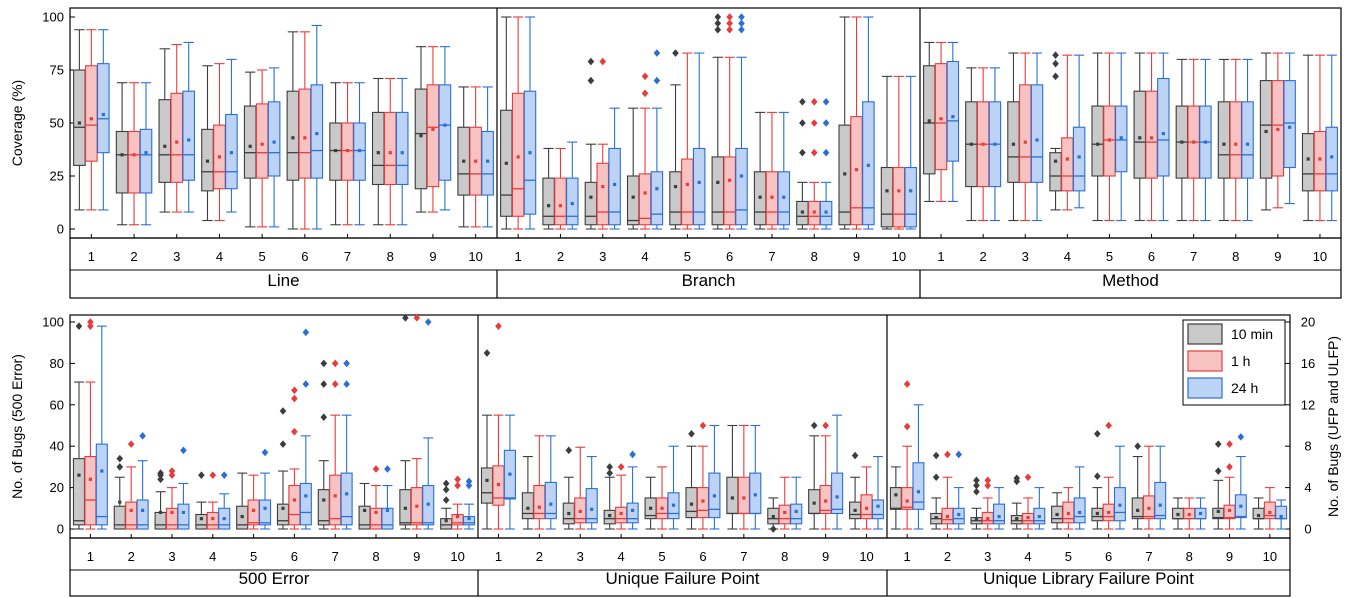 The width and height of the screenshot is (1358, 598). What do you see at coordinates (1333, 426) in the screenshot?
I see `y-right-axis-title: No. of Bugs (UFP and ULFP)` at bounding box center [1333, 426].